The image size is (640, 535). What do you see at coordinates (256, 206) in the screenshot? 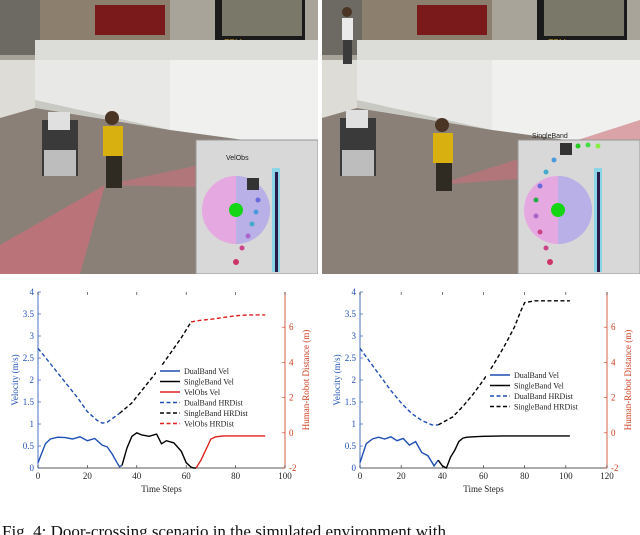
I see `inset-map: VelObs` at bounding box center [256, 206].